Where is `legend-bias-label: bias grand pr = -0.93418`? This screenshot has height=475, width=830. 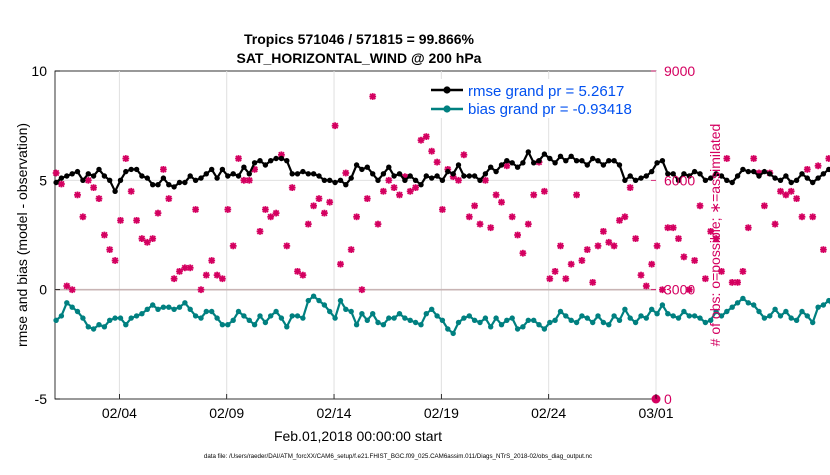
legend-bias-label: bias grand pr = -0.93418 is located at coordinates (550, 109).